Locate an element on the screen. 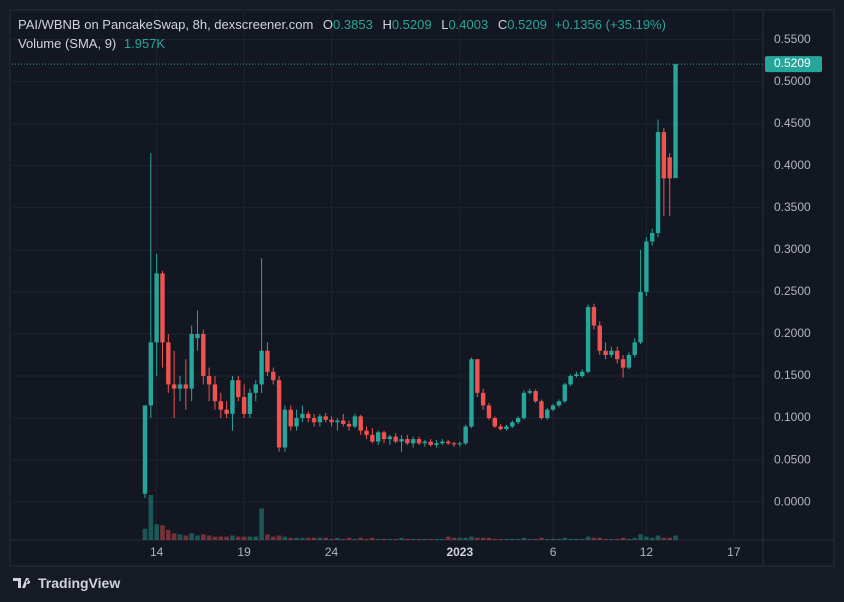 This screenshot has height=602, width=844. change: +0.1356 is located at coordinates (578, 24).